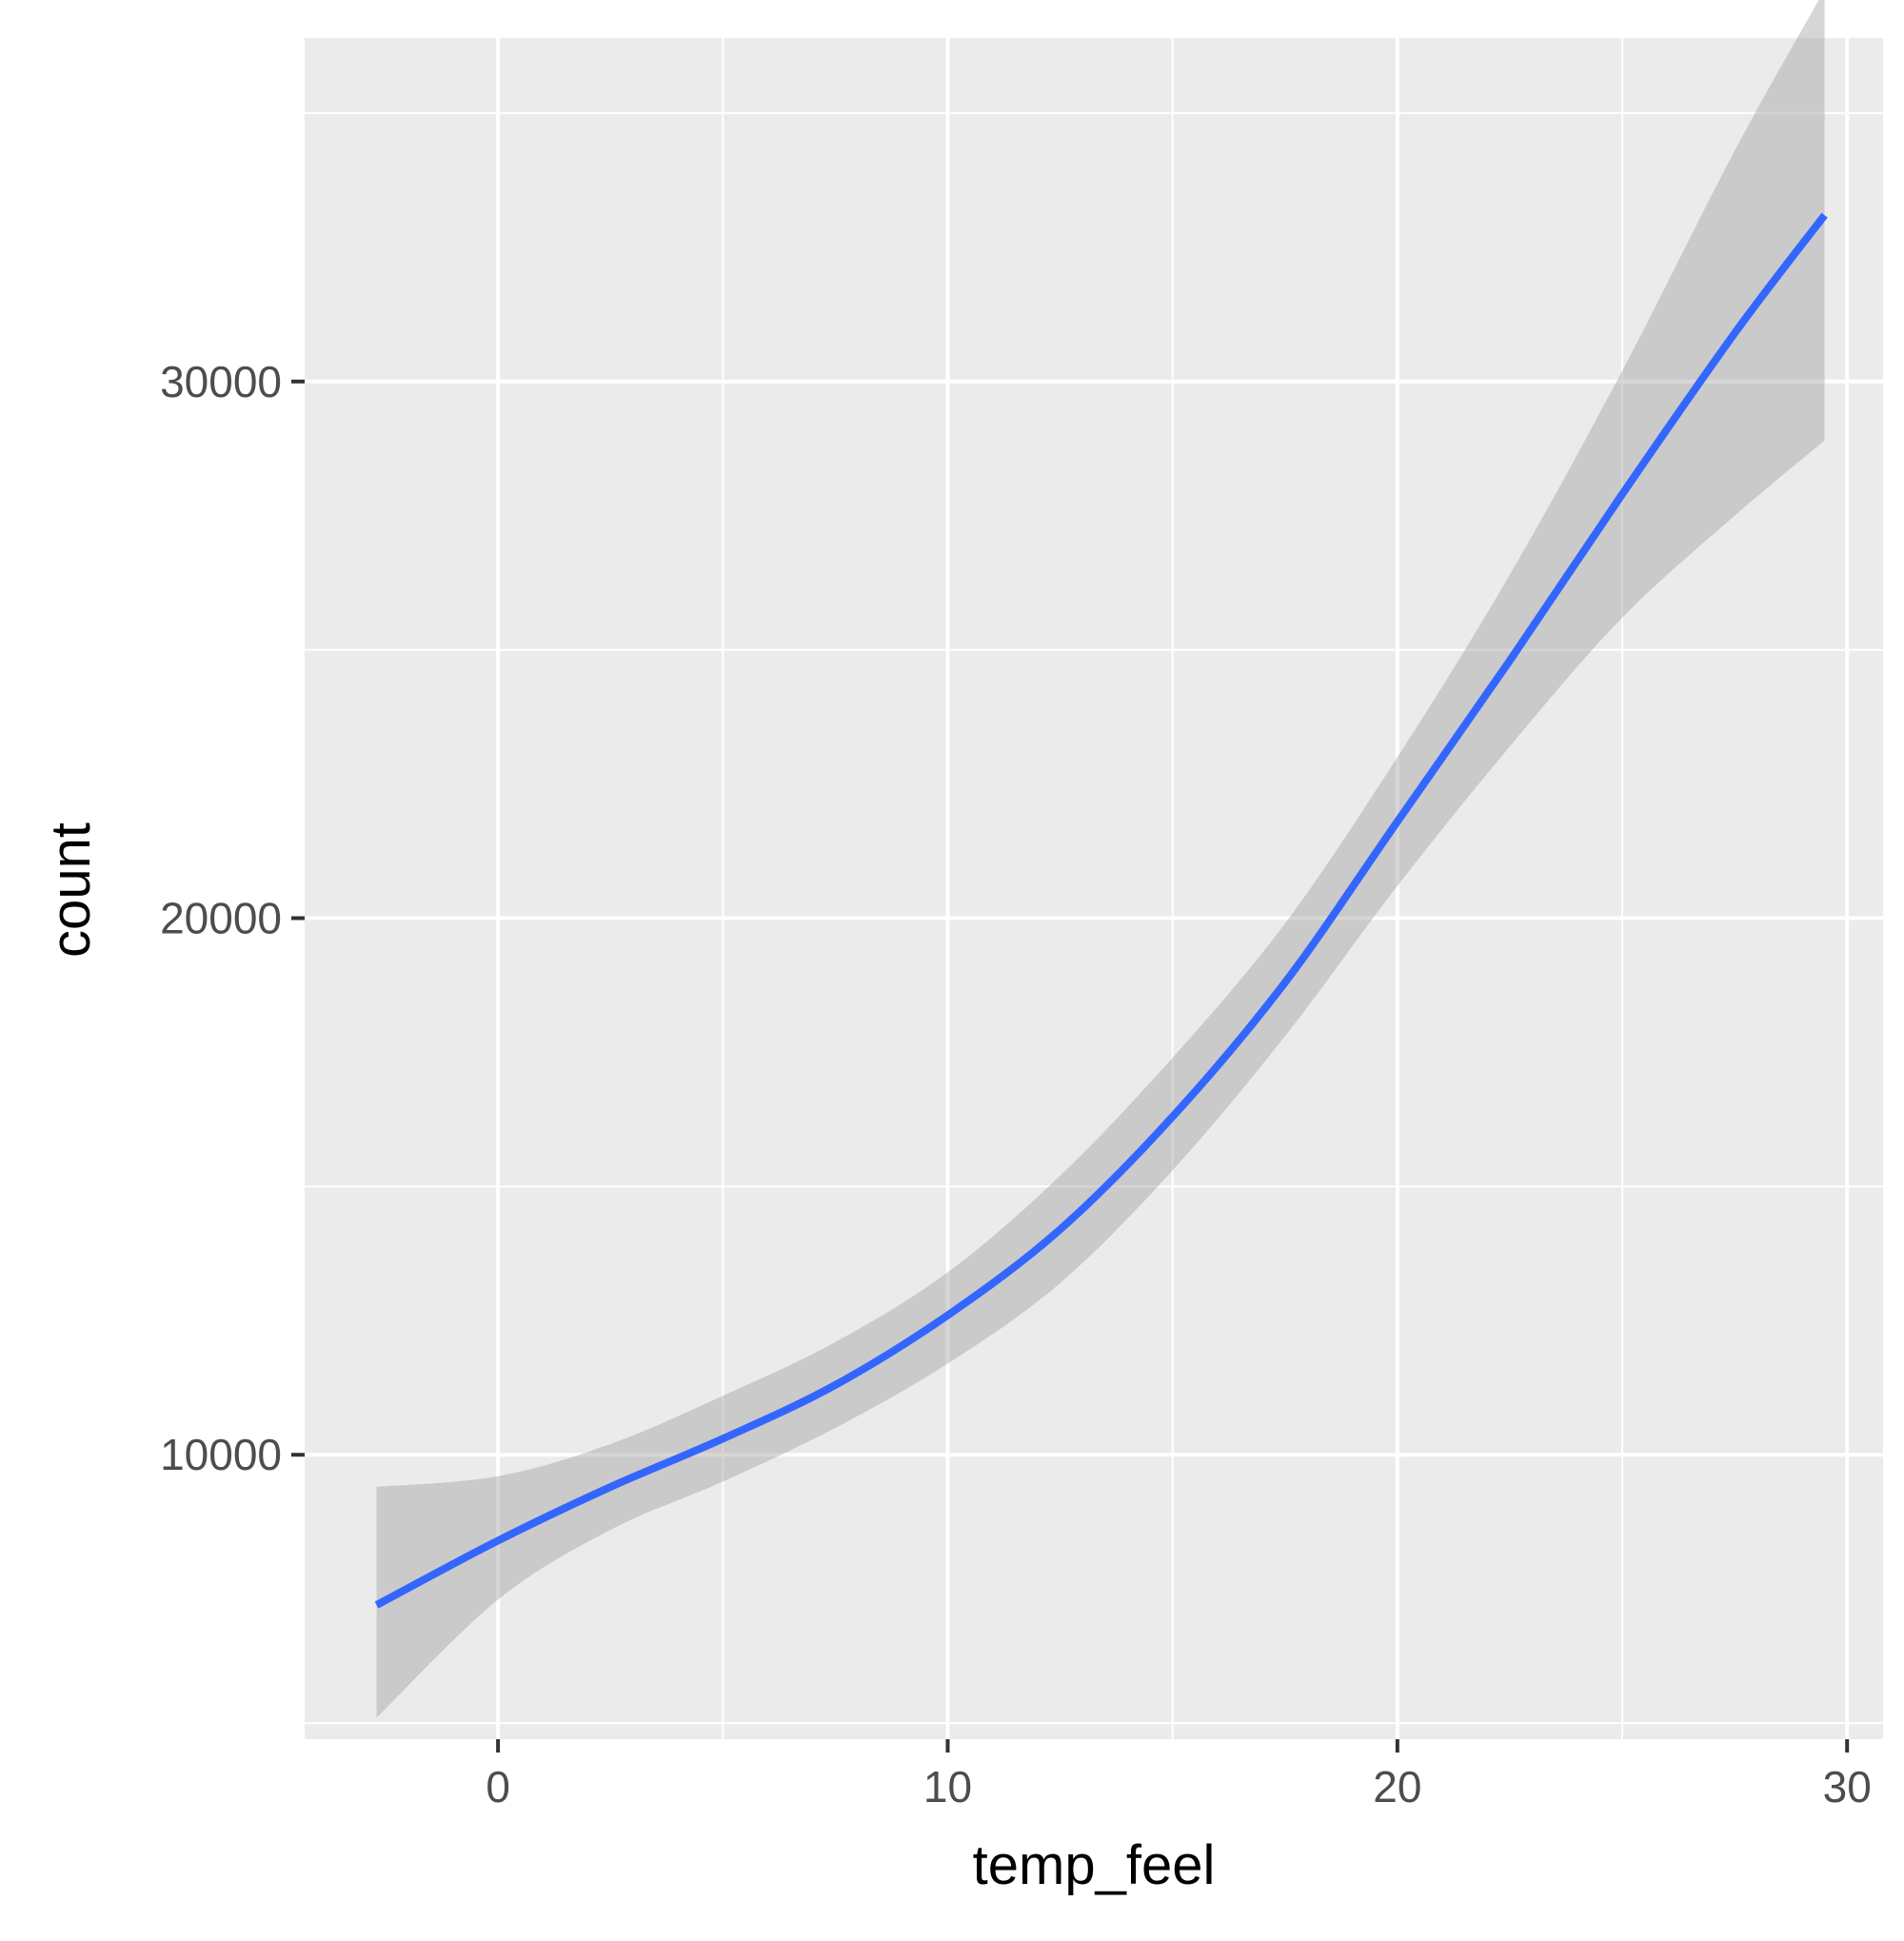 This screenshot has height=1941, width=1904. I want to click on x-axis: 0 10 20 30, so click(1179, 1775).